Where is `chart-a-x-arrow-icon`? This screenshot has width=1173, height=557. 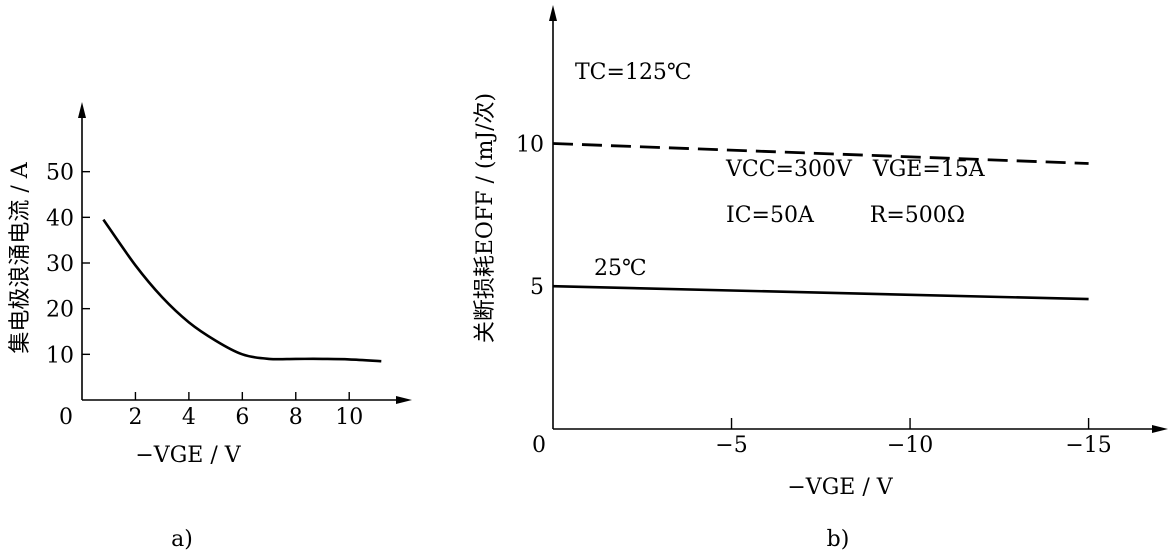 chart-a-x-arrow-icon is located at coordinates (404, 400).